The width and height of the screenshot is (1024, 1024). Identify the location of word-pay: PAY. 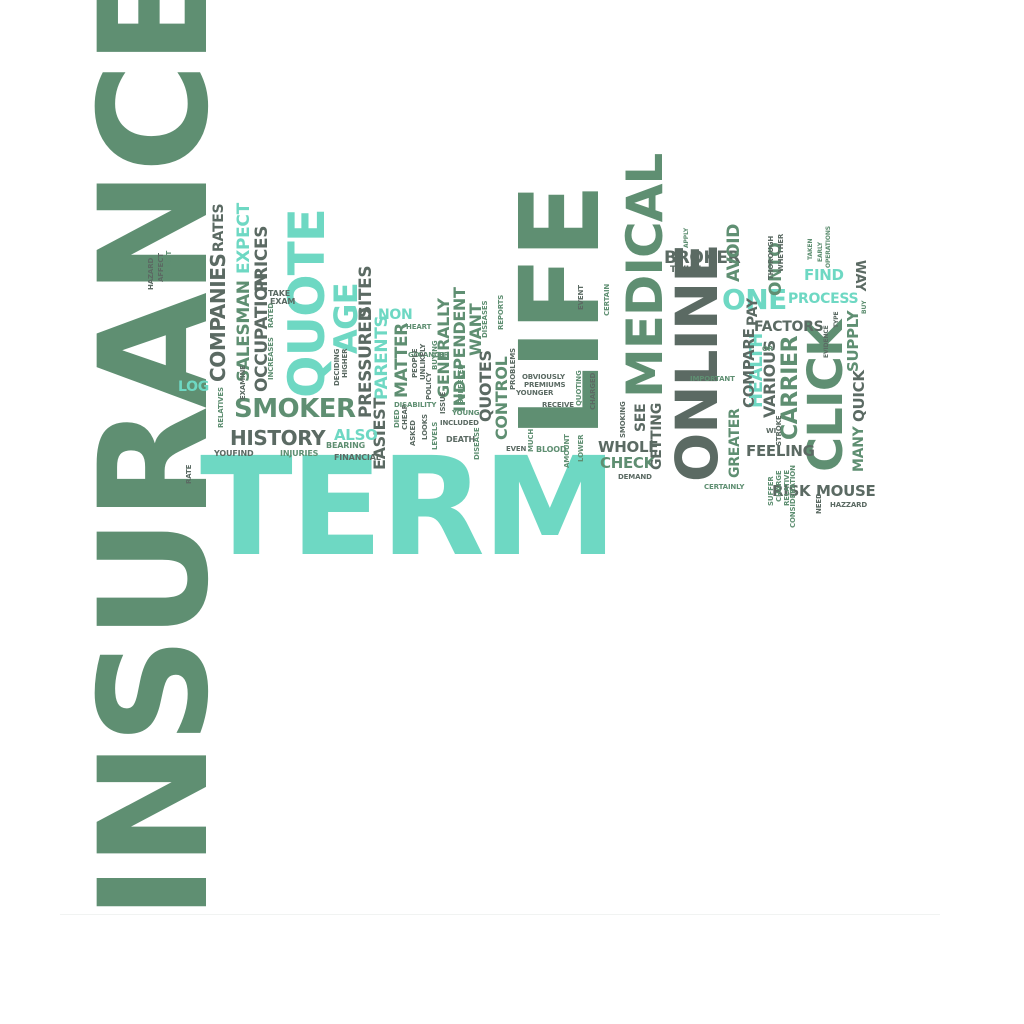
(753, 312).